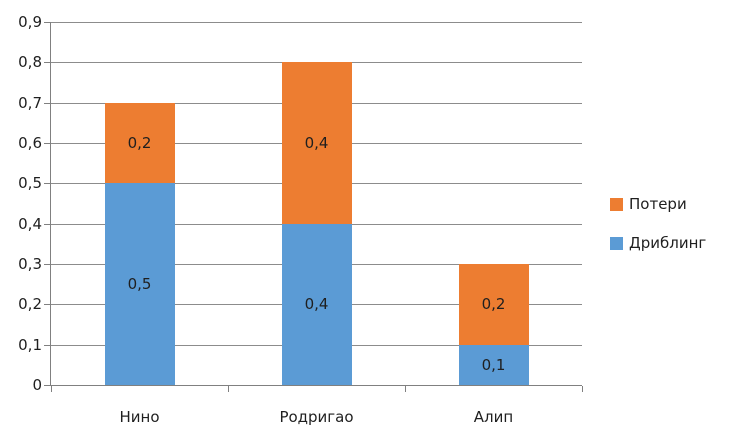 Image resolution: width=730 pixels, height=438 pixels. Describe the element at coordinates (30, 264) in the screenshot. I see `y-axis-tick-label: 0,3` at that location.